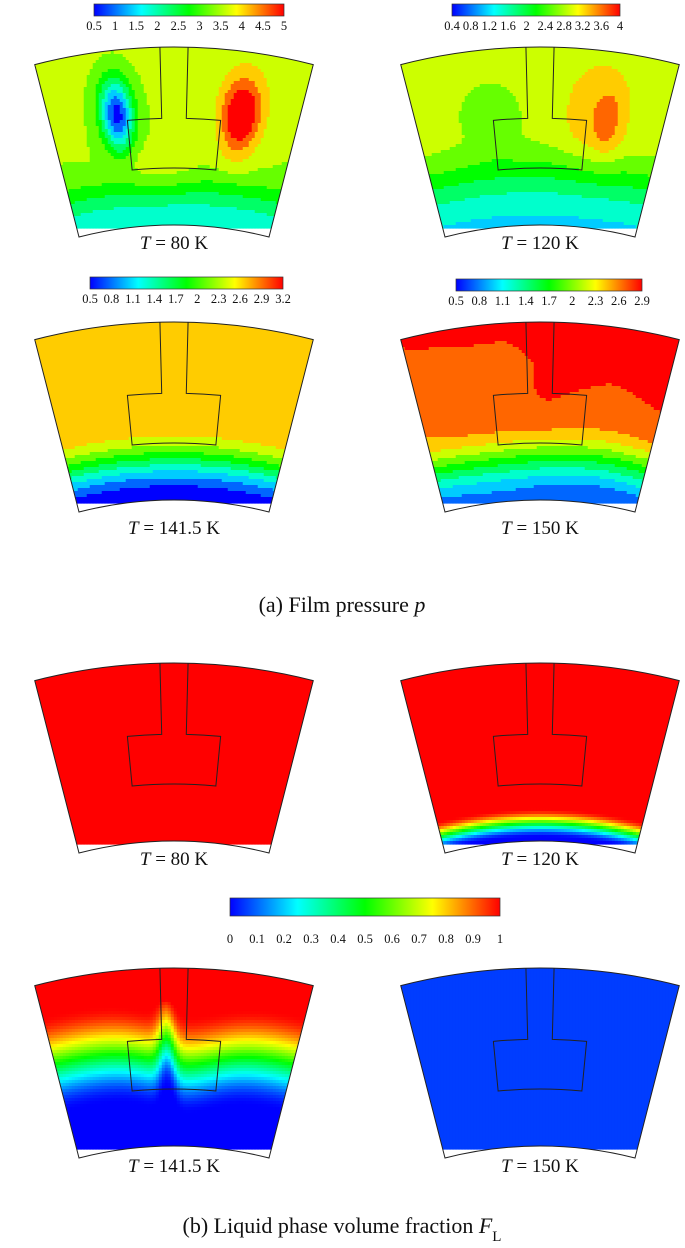 The width and height of the screenshot is (685, 1248). I want to click on colorbar-pressure-120k: 0.4 0.8 1.2 1.6 2 2.4 2.8 3.2 3.6 4, so click(534, 18).